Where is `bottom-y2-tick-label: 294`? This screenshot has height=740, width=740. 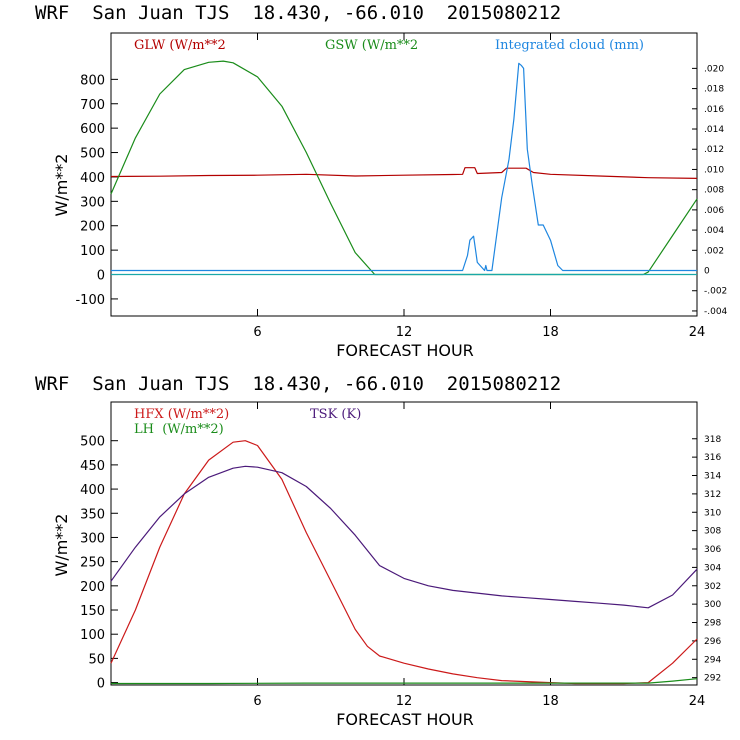
bottom-y2-tick-label: 294 is located at coordinates (712, 660).